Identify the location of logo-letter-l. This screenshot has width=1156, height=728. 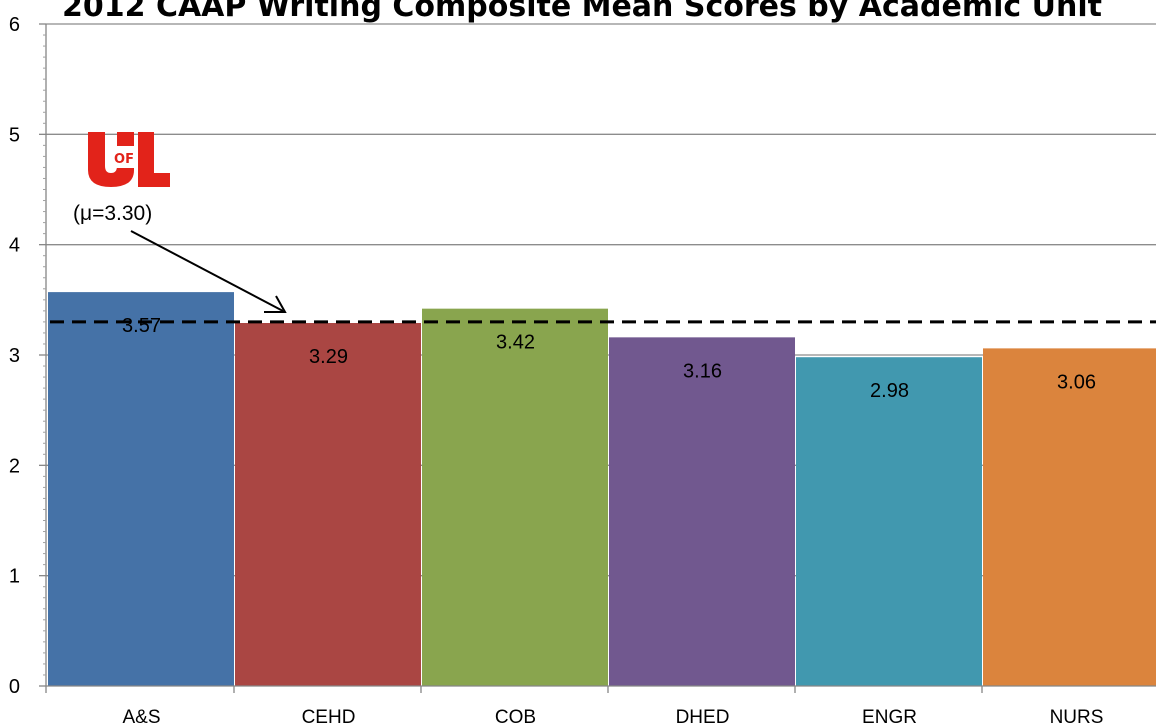
(154, 159).